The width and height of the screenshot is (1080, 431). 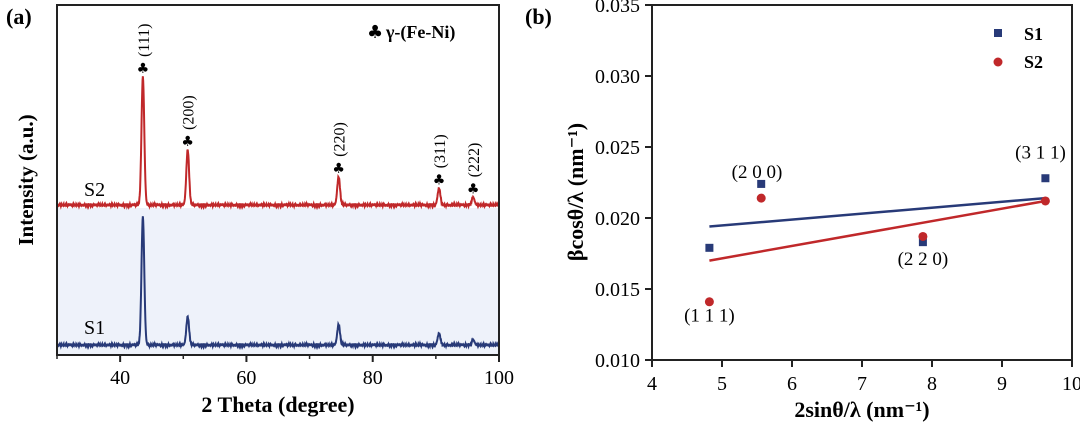 I want to click on panel-a-lower-band, so click(x=278, y=281).